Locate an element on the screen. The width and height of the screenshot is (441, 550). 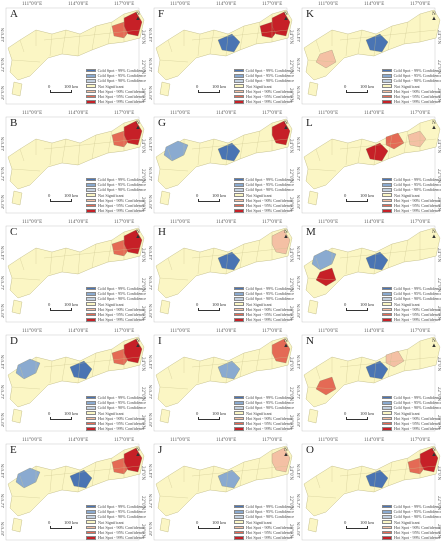
legend-label: Cold Spot - 99% Confidence is located at coordinates (417, 180).